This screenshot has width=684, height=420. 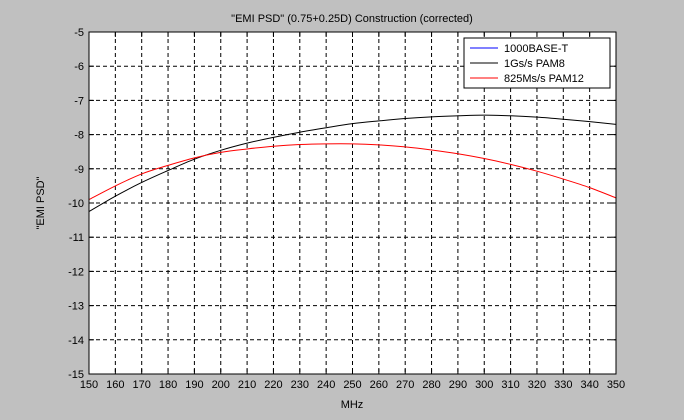 I want to click on series-line-825ms-s-pam12, so click(x=352, y=172).